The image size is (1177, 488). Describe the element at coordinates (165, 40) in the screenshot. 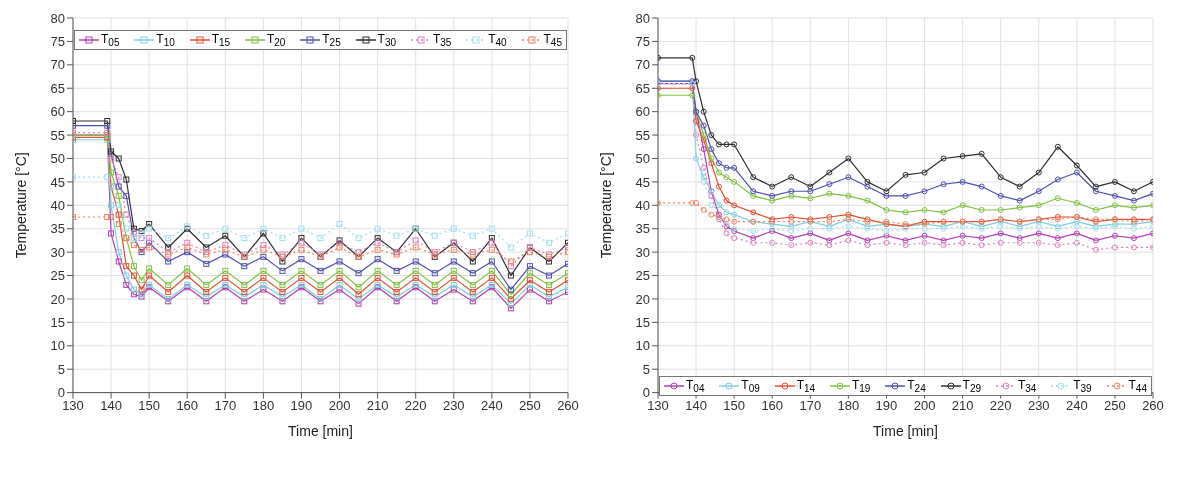

I see `legend-label: T$_{10}$` at that location.